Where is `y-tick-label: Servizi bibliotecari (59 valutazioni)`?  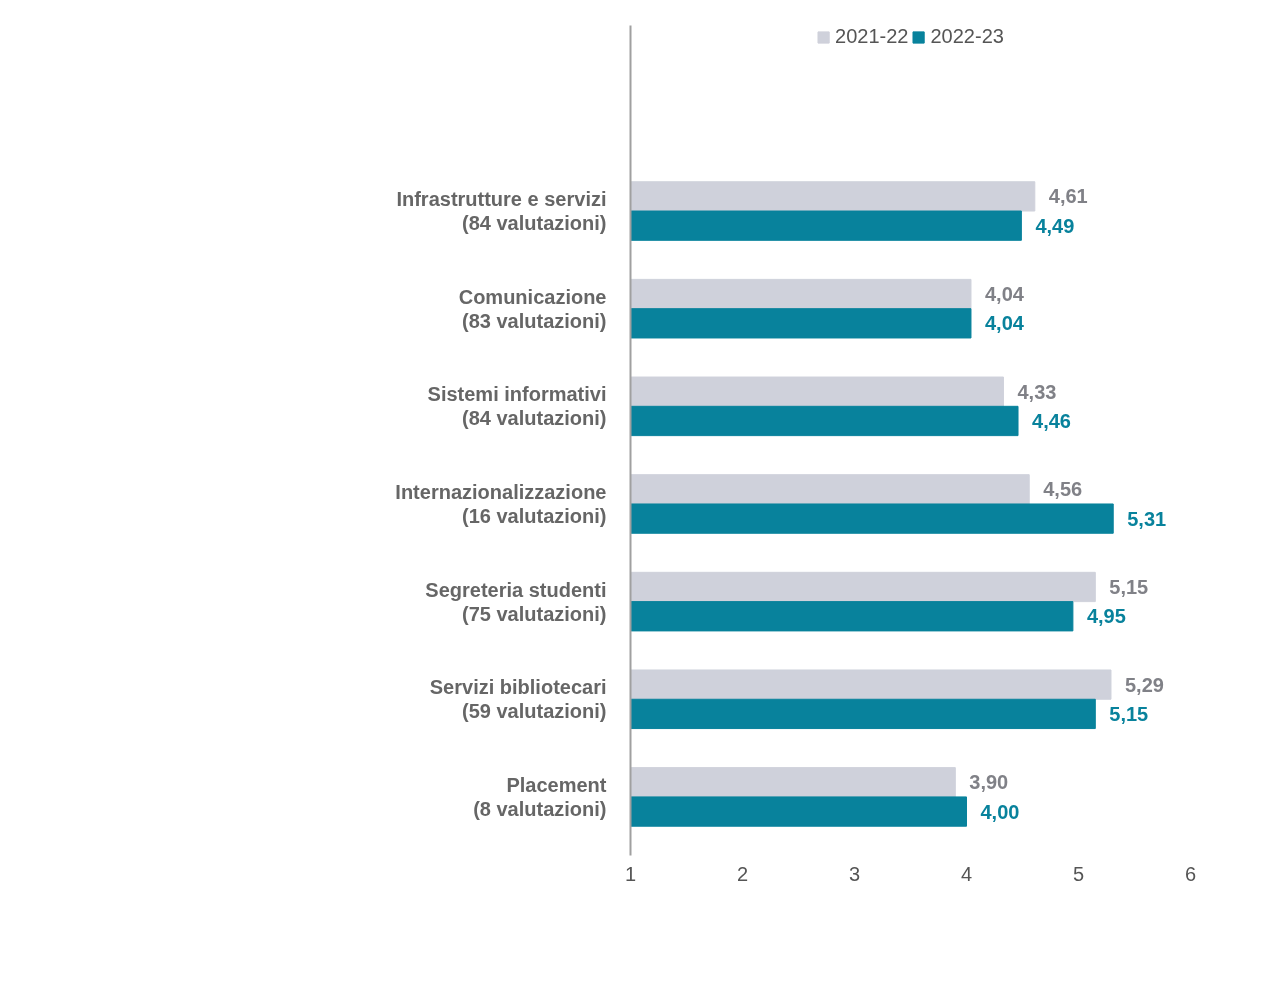 y-tick-label: Servizi bibliotecari (59 valutazioni) is located at coordinates (518, 699).